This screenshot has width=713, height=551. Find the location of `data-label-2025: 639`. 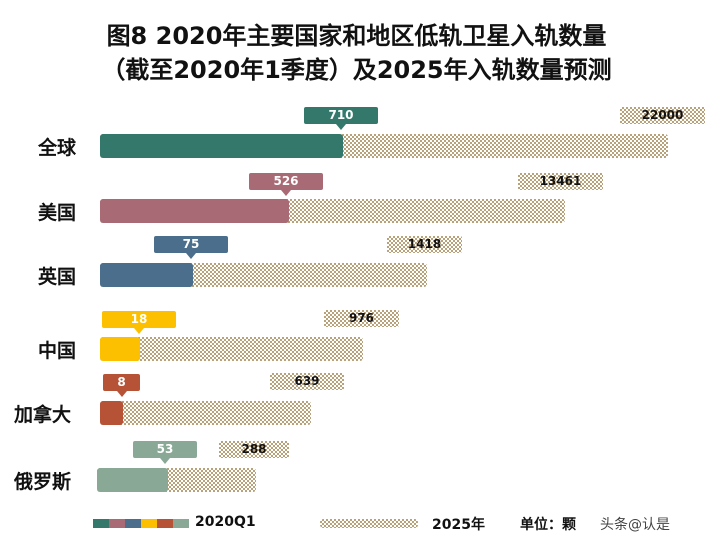

data-label-2025: 639 is located at coordinates (307, 381).